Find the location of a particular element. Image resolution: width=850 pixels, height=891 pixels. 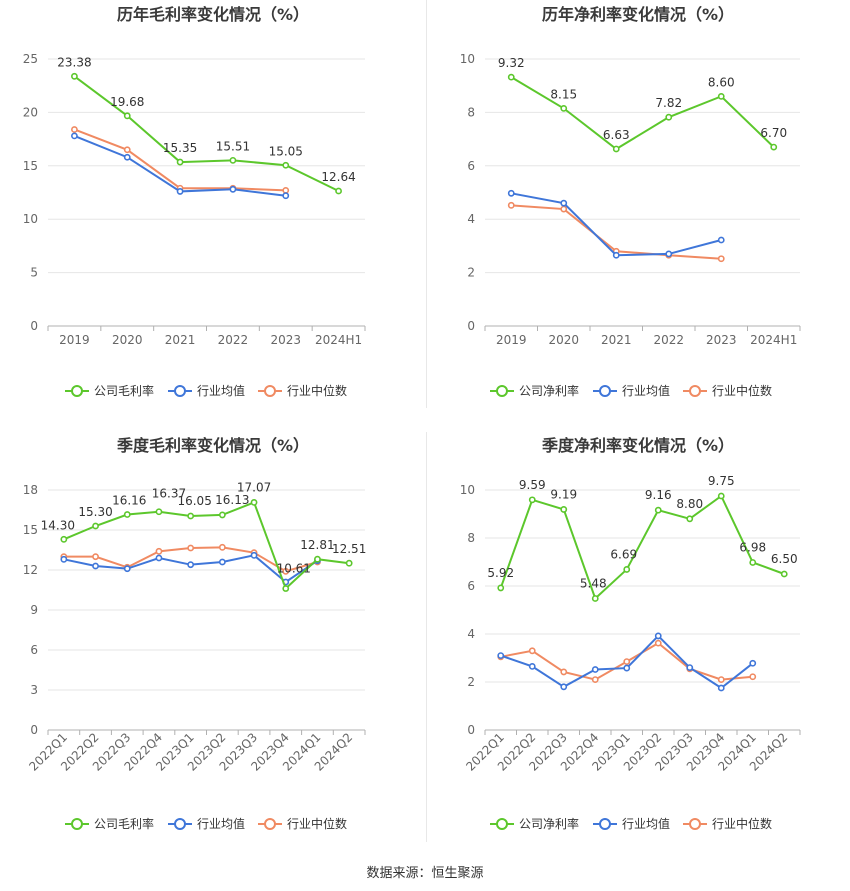

data-label: 12.51 is located at coordinates (349, 549).